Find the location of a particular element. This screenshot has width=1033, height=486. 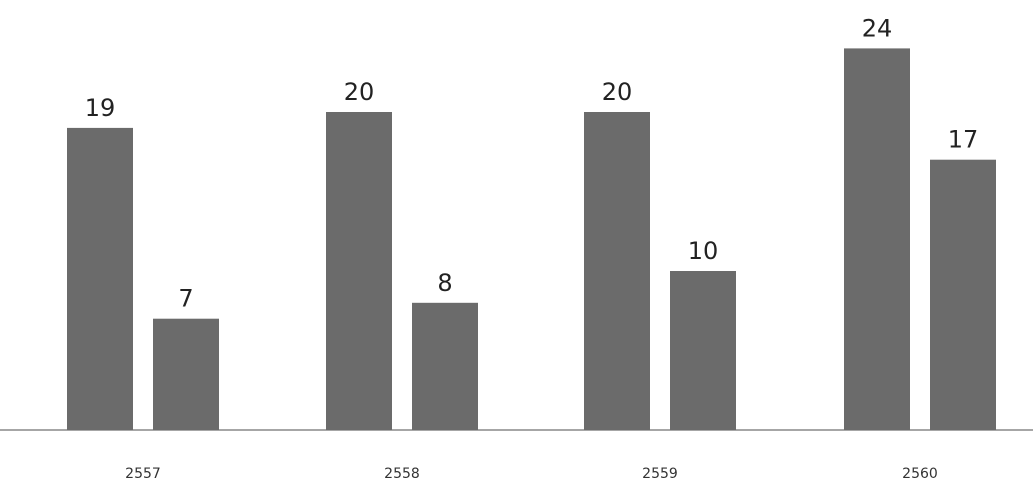

bar-2559-s1 is located at coordinates (617, 271).